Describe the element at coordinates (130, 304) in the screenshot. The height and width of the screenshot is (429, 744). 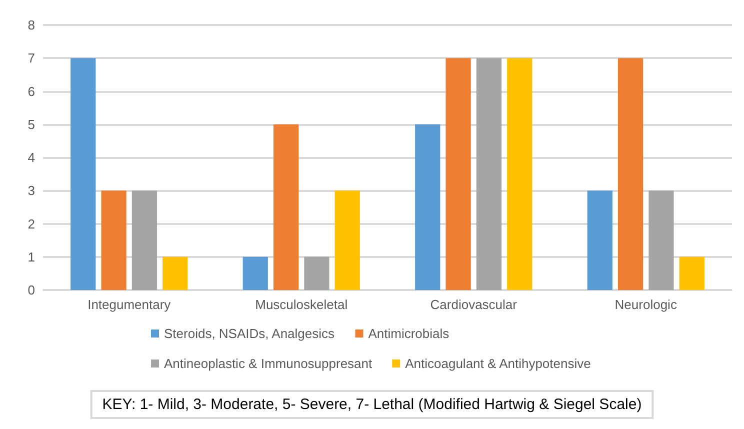
I see `x-tick-label: Integumentary` at that location.